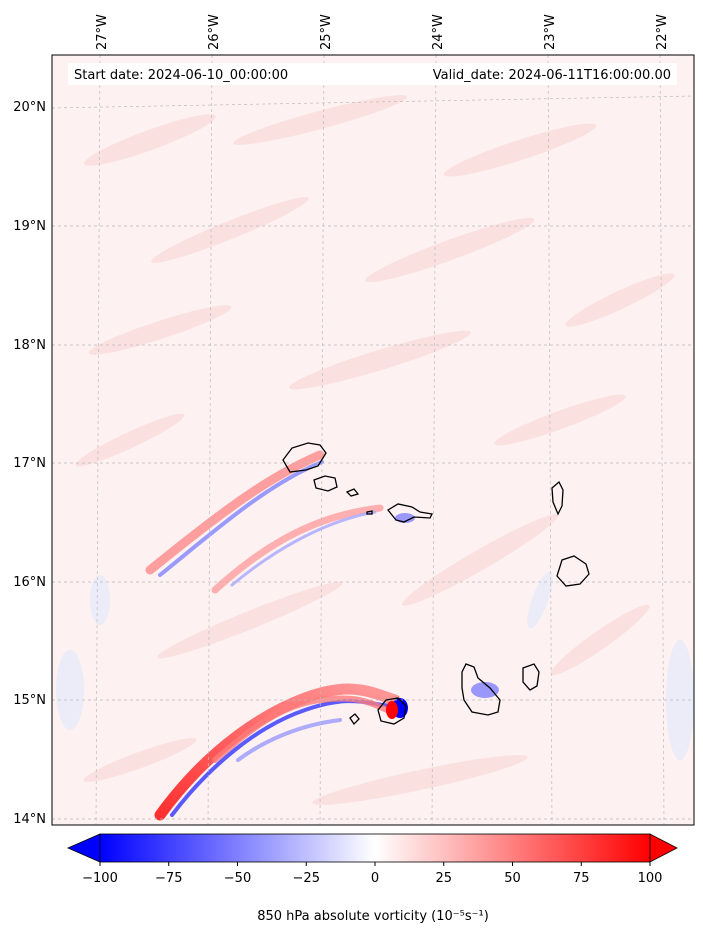  Describe the element at coordinates (29, 345) in the screenshot. I see `lat-tick-label: 18°N` at that location.